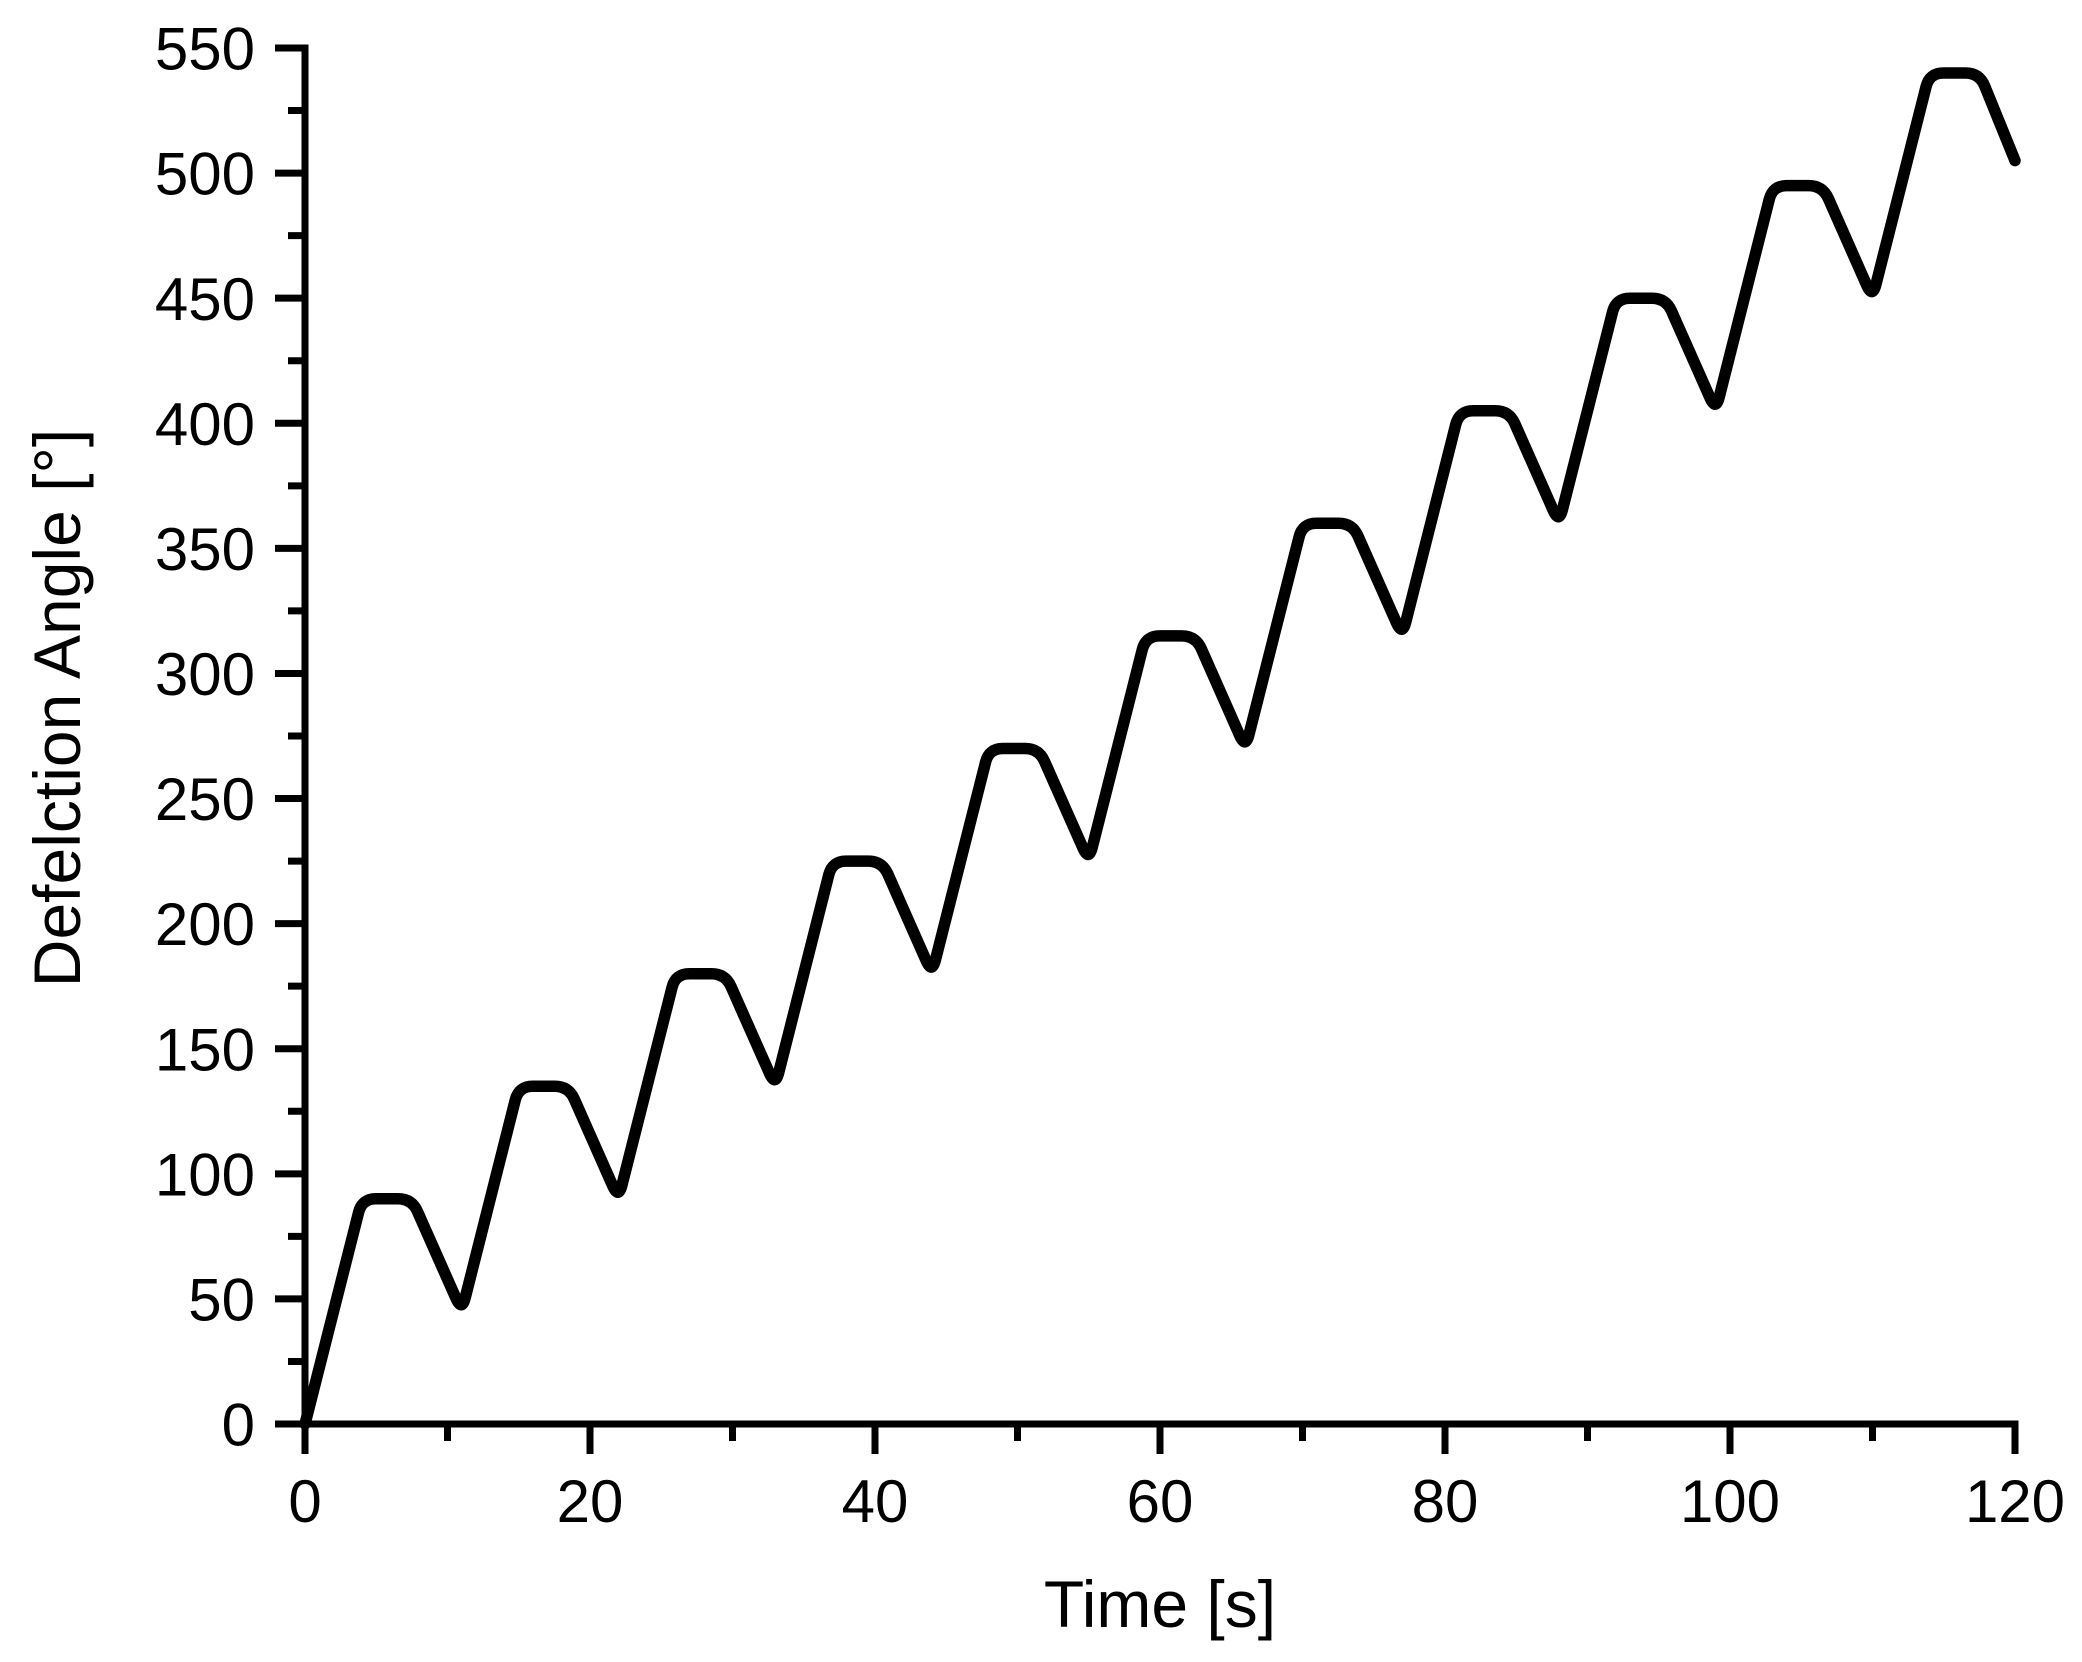 The image size is (2082, 1662). I want to click on x-tick-label: 20, so click(590, 1501).